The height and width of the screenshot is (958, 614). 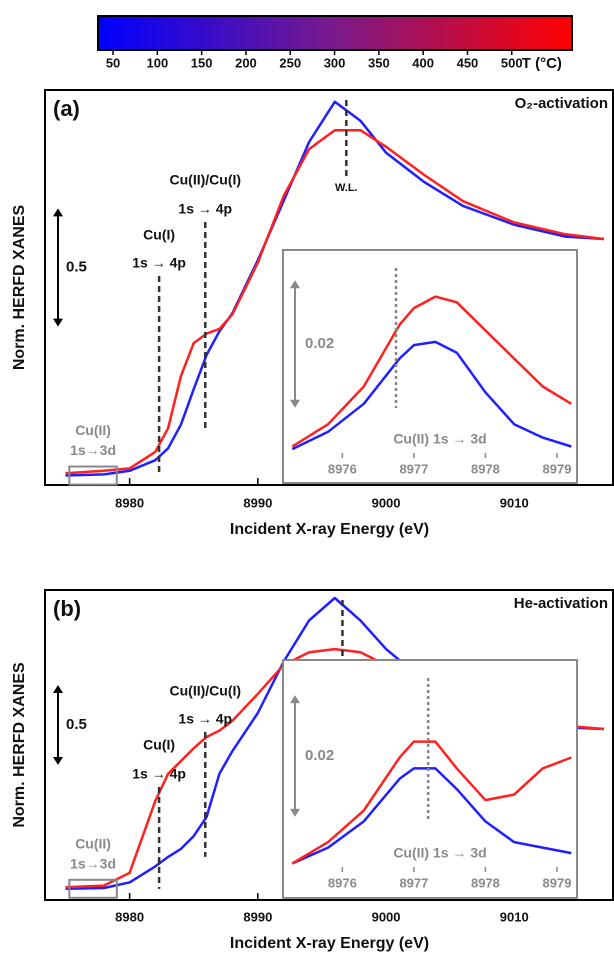 I want to click on colorbar-tick-label: 500, so click(x=512, y=62).